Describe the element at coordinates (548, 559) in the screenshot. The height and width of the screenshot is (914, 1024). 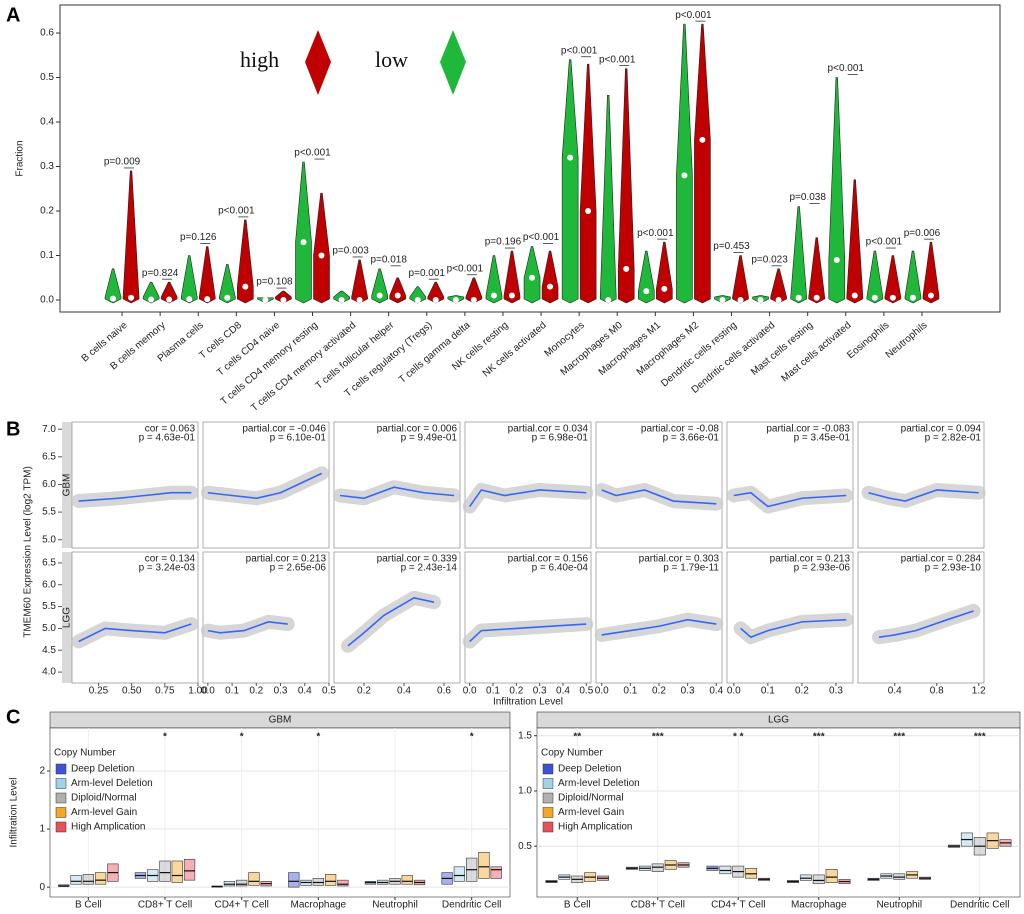
I see `stat-label: partial.cor = 0.156` at that location.